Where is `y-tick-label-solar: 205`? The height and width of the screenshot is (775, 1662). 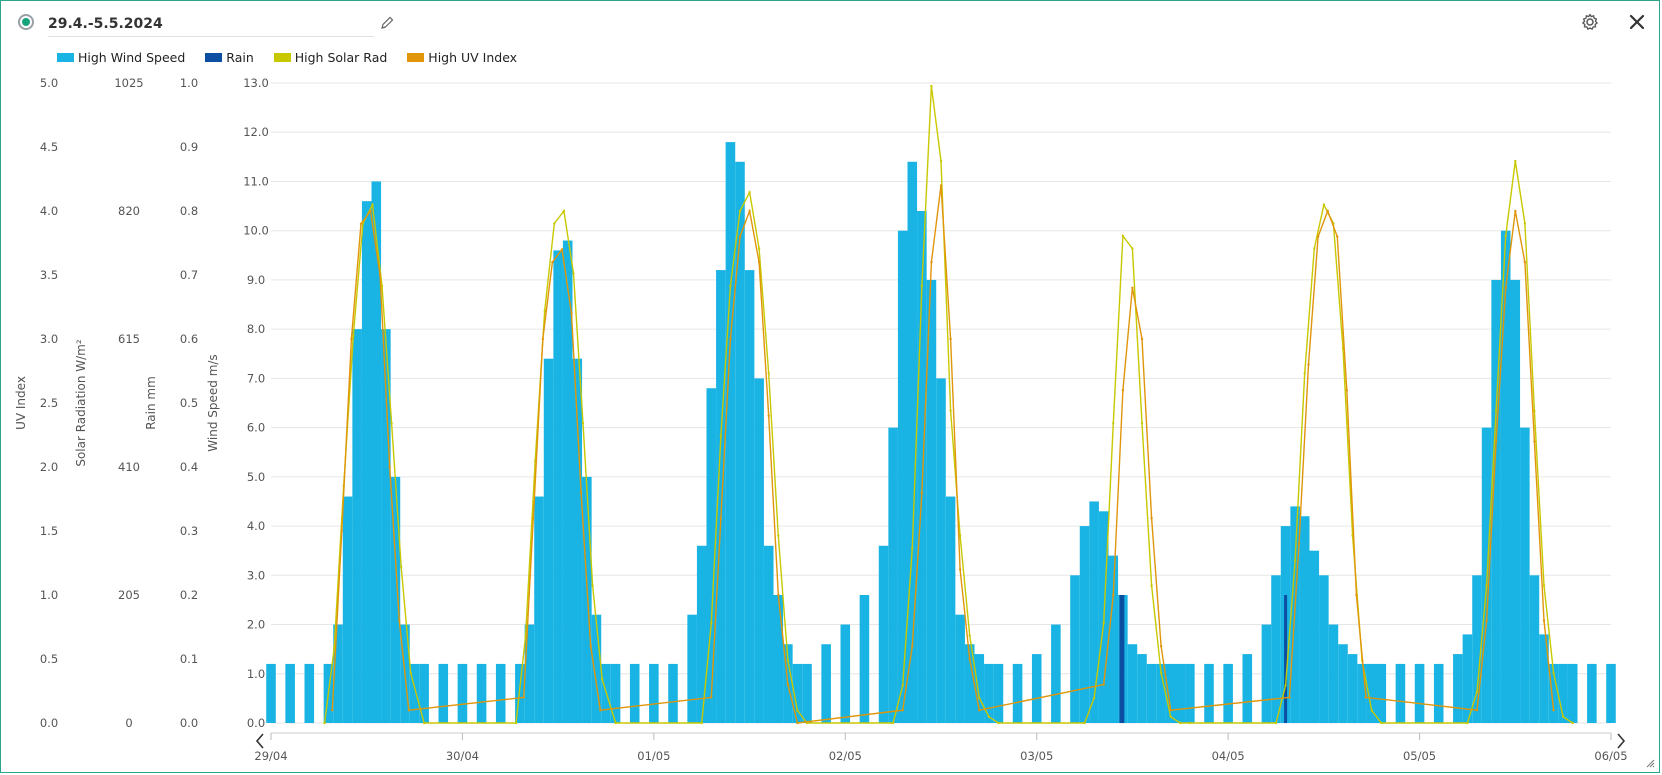 y-tick-label-solar: 205 is located at coordinates (129, 595).